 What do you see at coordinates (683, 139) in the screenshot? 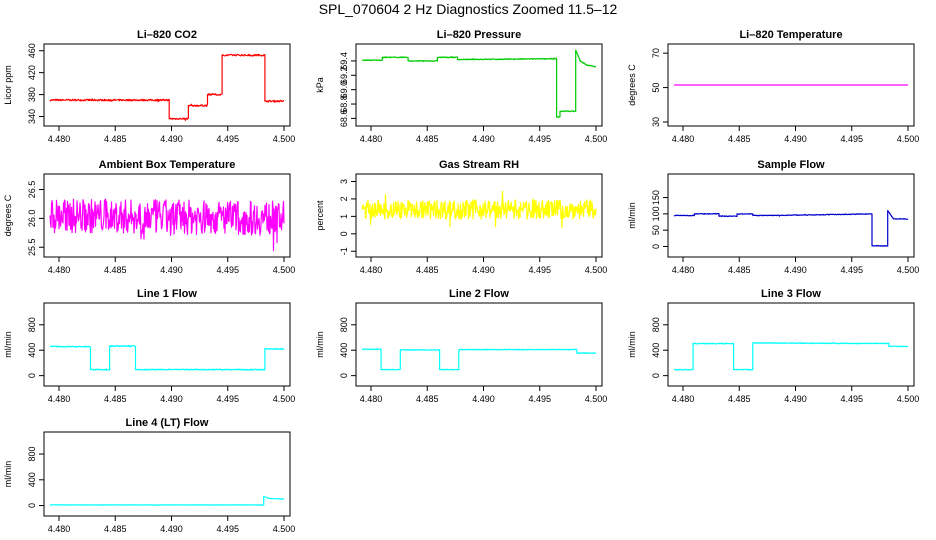
I see `panel-3-xtick-label: 4.480` at bounding box center [683, 139].